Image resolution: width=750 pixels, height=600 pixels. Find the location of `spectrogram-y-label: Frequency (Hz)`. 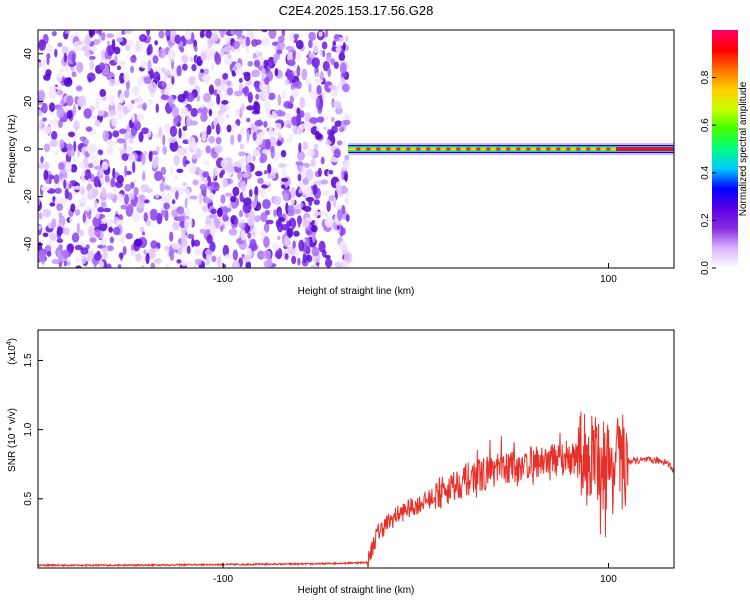

spectrogram-y-label: Frequency (Hz) is located at coordinates (12, 149).